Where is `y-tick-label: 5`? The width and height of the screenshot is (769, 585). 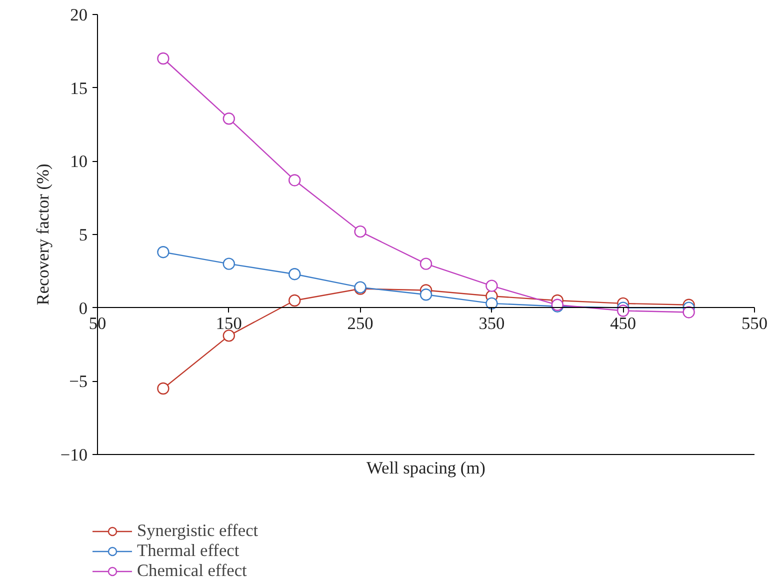 y-tick-label: 5 is located at coordinates (83, 235).